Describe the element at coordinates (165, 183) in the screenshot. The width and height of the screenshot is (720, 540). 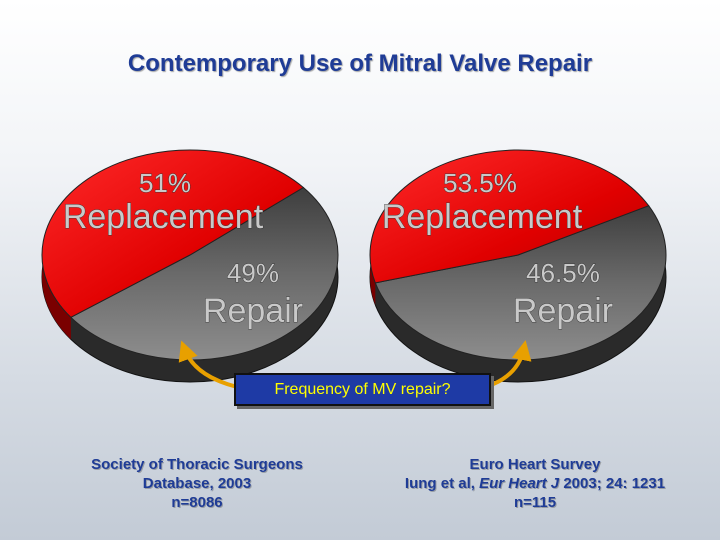
I see `pie-value-label: 51%` at that location.